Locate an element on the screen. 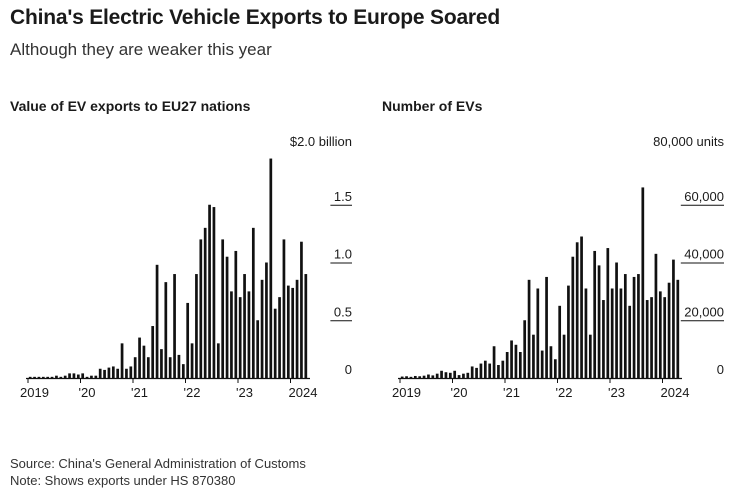  y-tick-label: 80,000 units is located at coordinates (688, 141).